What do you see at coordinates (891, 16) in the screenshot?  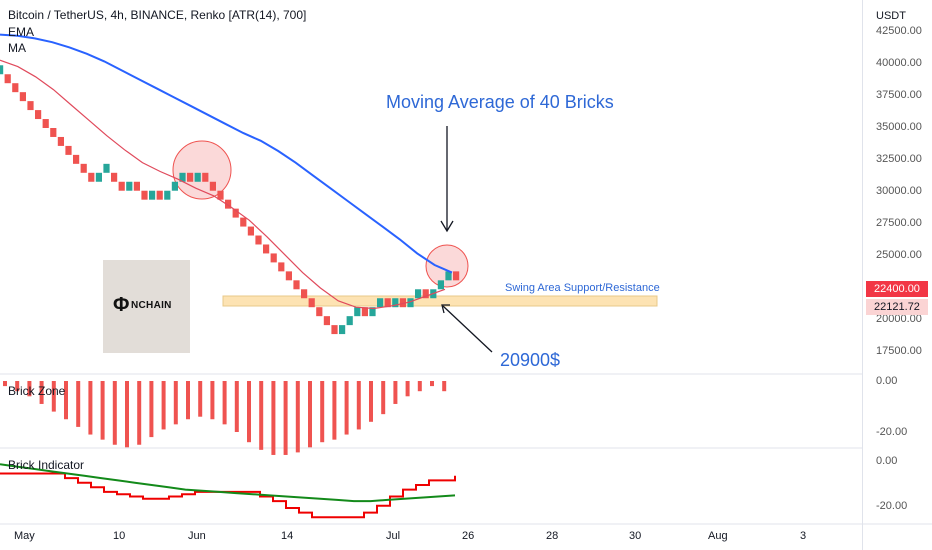 I see `currency-label: USDT` at bounding box center [891, 16].